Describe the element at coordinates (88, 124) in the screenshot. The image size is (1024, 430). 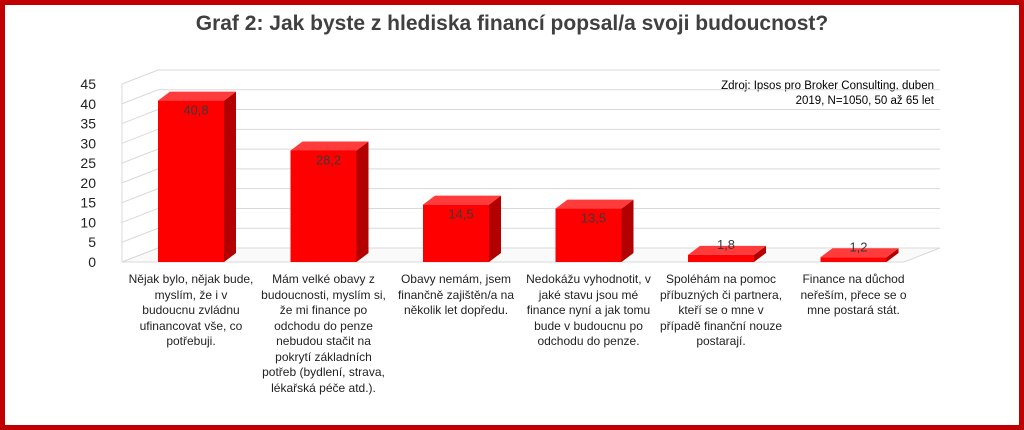
I see `y-tick-label: 35` at that location.